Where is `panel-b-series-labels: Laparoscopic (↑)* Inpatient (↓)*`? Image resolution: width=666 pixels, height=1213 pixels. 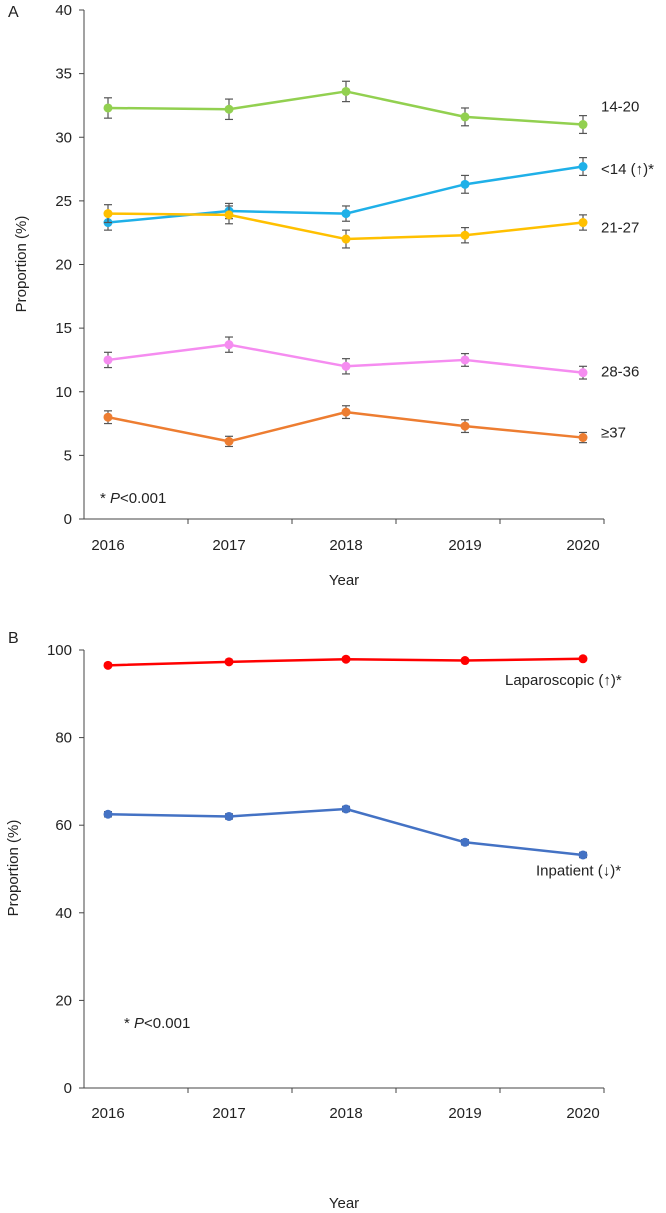
panel-b-series-labels: Laparoscopic (↑)* Inpatient (↓)* is located at coordinates (563, 776).